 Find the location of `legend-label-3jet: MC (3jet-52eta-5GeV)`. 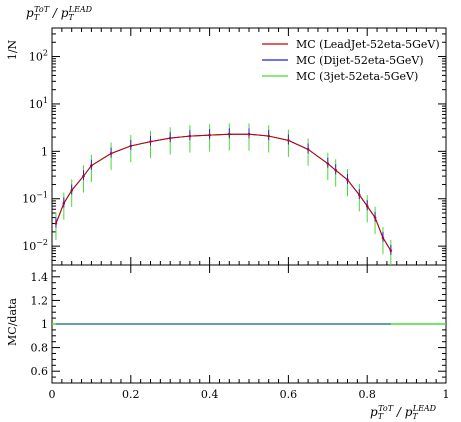

legend-label-3jet: MC (3jet-52eta-5GeV) is located at coordinates (357, 76).